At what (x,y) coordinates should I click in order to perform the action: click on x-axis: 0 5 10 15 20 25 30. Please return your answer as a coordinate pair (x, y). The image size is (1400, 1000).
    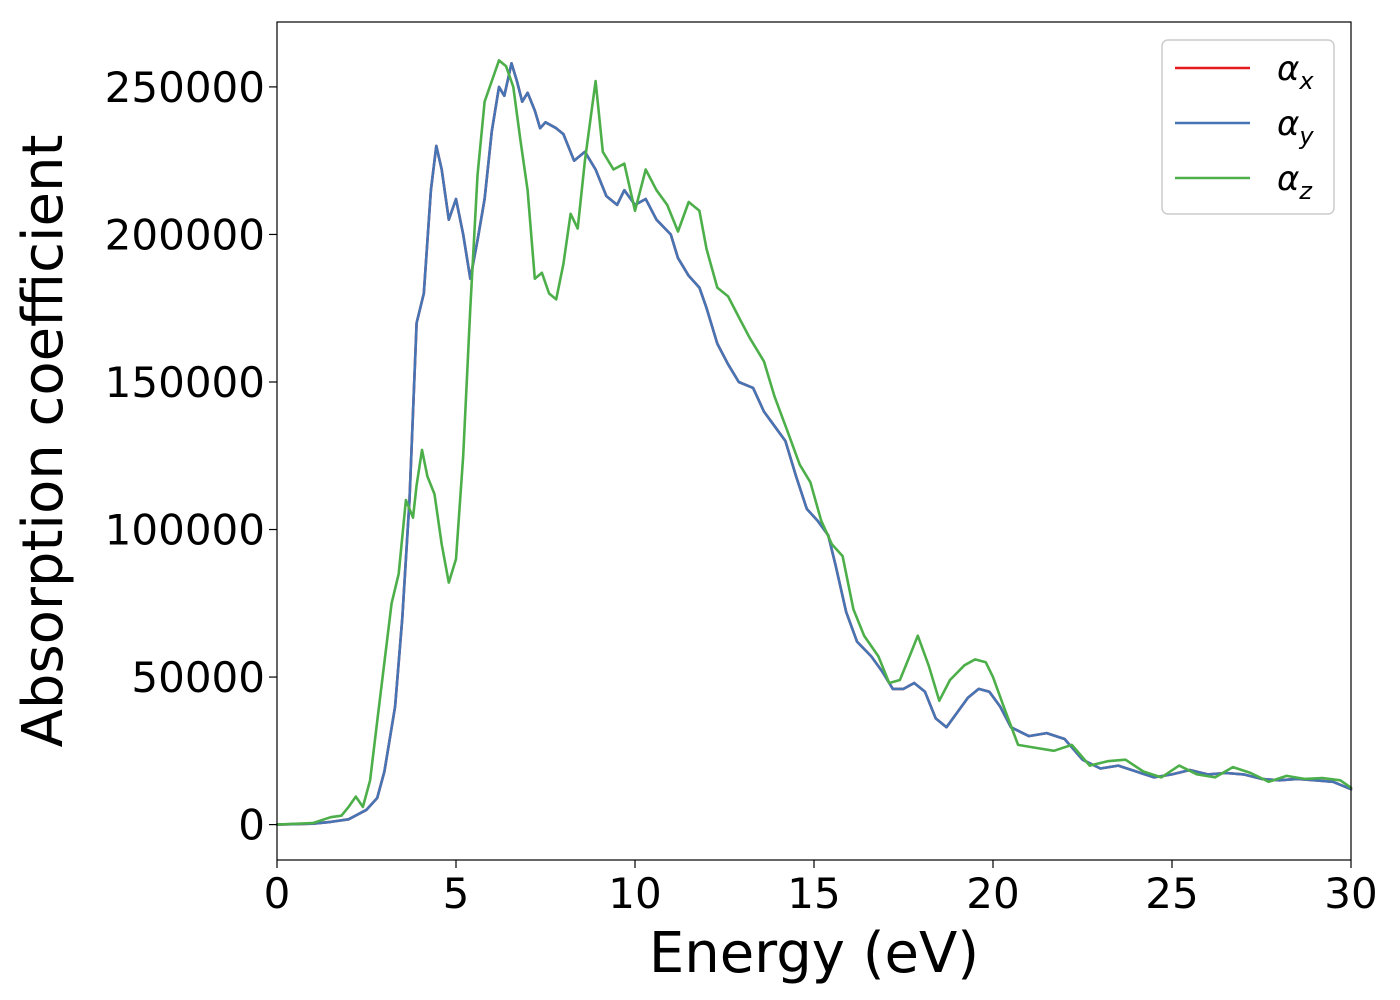
    Looking at the image, I should click on (821, 889).